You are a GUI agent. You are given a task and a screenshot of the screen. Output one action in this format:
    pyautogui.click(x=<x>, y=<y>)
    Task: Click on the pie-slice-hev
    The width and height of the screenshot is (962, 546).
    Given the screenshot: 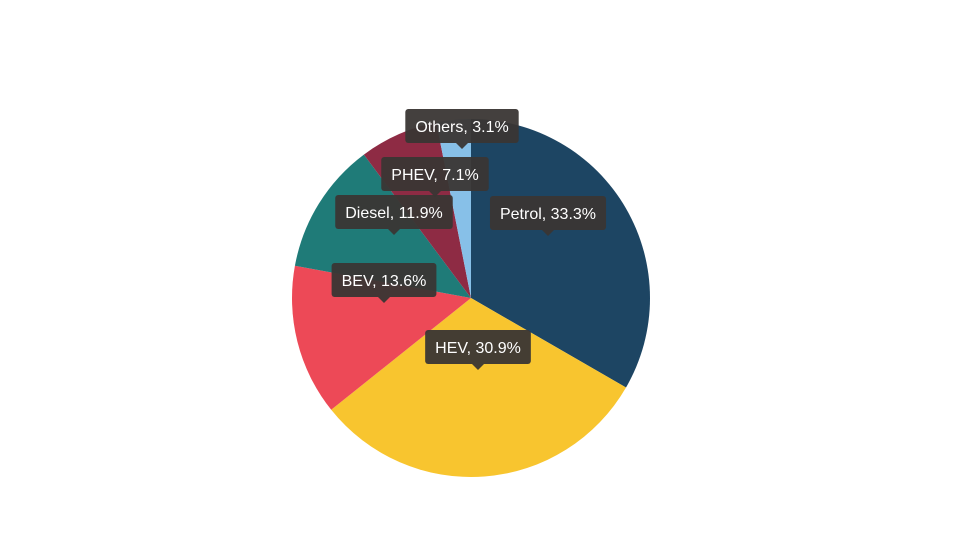 What is the action you would take?
    pyautogui.click(x=479, y=387)
    